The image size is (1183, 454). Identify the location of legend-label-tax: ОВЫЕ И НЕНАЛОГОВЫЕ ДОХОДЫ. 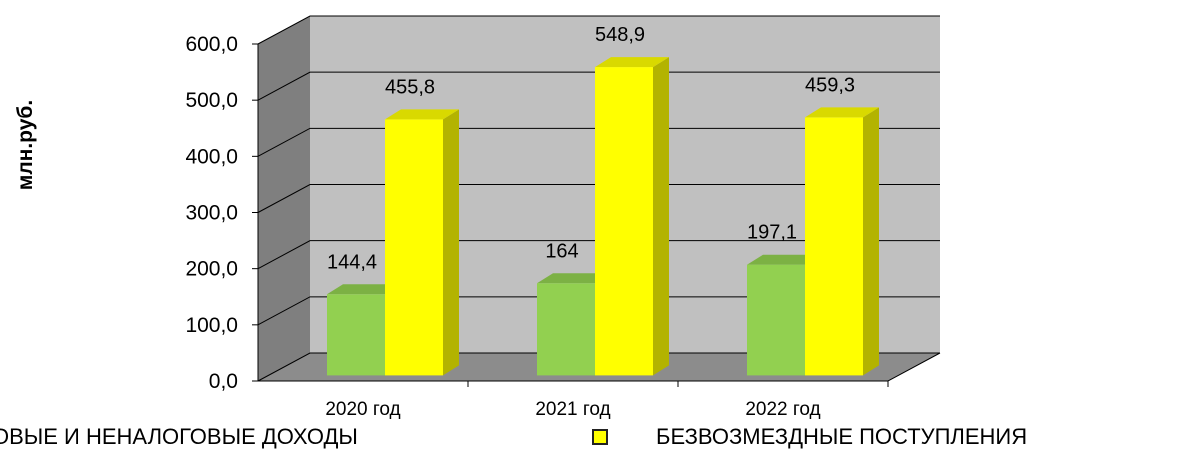
(179, 436).